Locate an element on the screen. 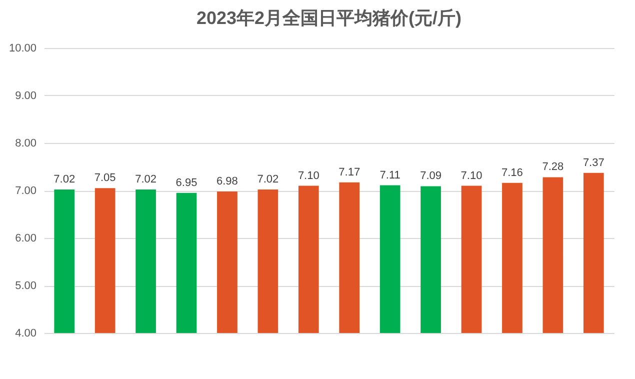 This screenshot has width=635, height=379. data-label: 7.28 is located at coordinates (553, 167).